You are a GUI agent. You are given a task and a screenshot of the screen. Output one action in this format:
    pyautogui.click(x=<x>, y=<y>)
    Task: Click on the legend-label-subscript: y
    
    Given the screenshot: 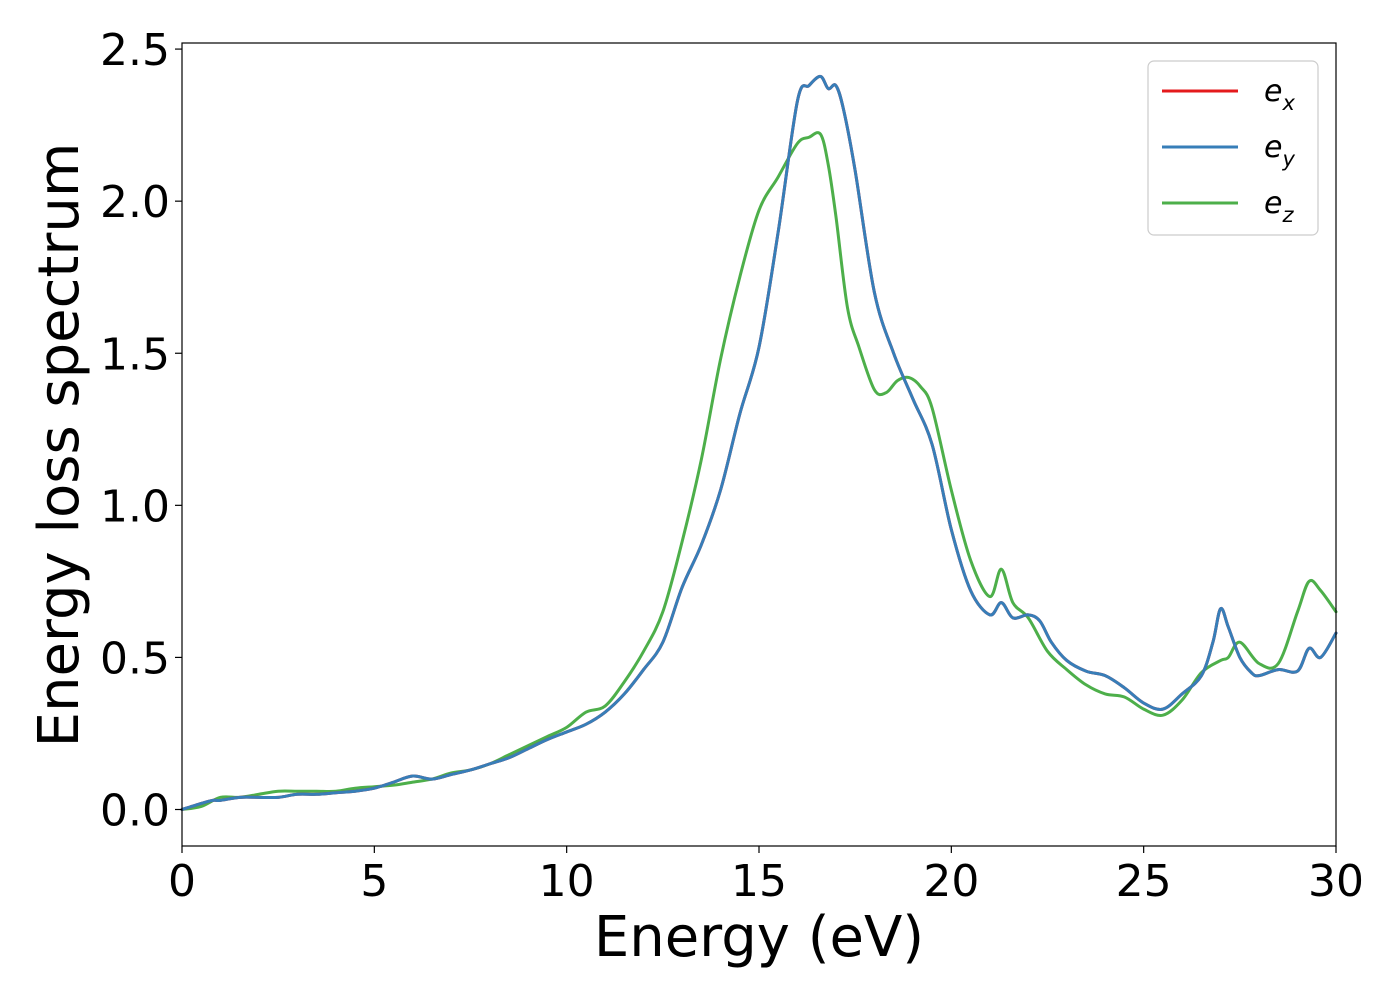 What is the action you would take?
    pyautogui.click(x=1288, y=159)
    